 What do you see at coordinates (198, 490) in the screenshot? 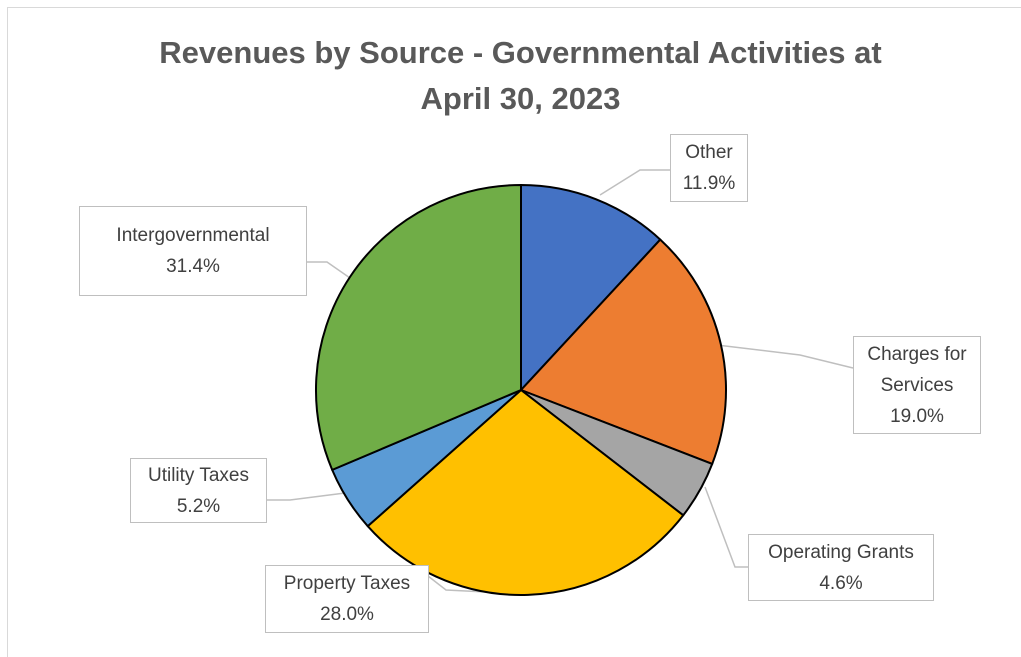
I see `data-label-utility-taxes: Utility Taxes 5.2%` at bounding box center [198, 490].